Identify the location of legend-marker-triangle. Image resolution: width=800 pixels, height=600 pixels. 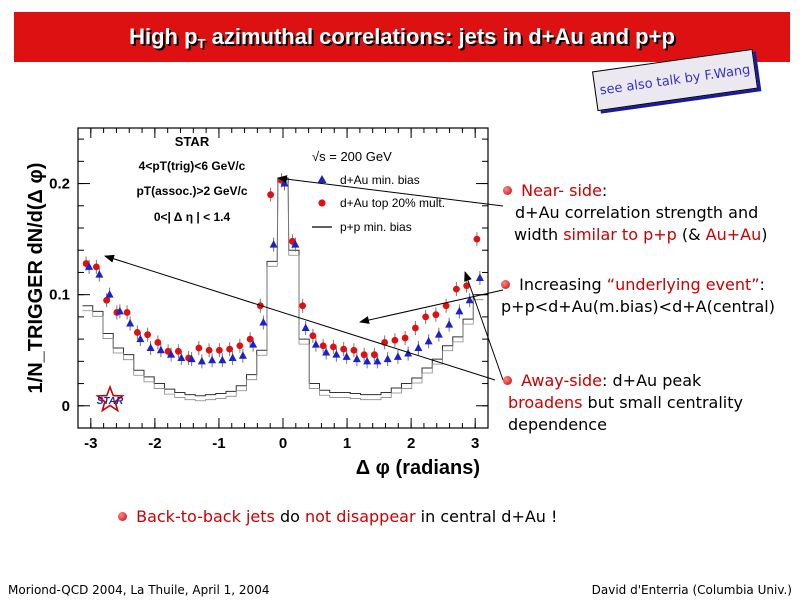
(322, 179).